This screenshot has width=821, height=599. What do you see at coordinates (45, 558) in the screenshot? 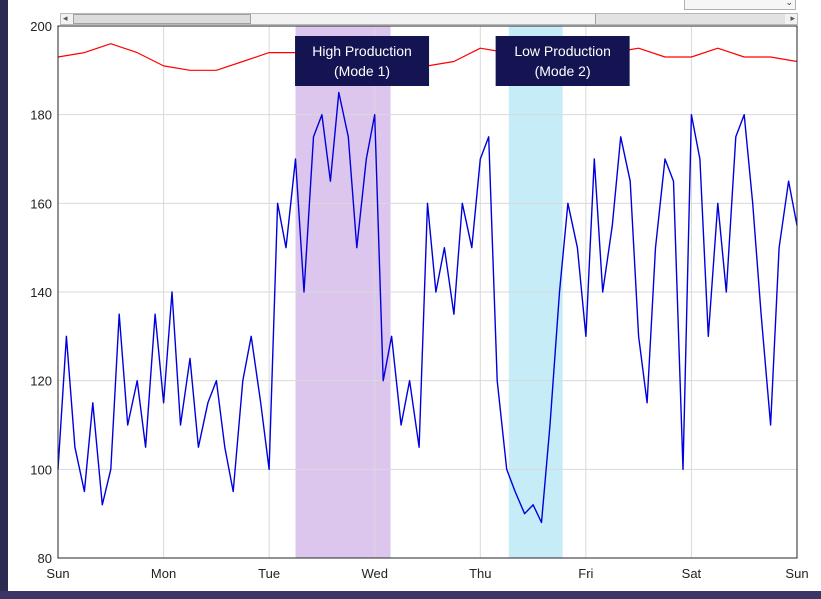
I see `y-tick-label: 80` at bounding box center [45, 558].